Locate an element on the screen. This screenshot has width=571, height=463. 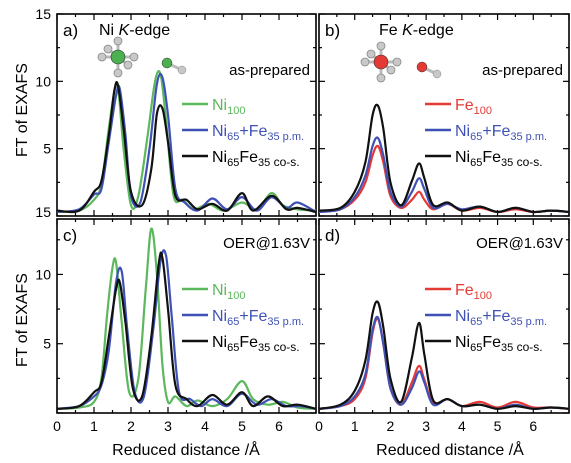
y-axis-label-top: FT of EXAFS is located at coordinates (22, 110).